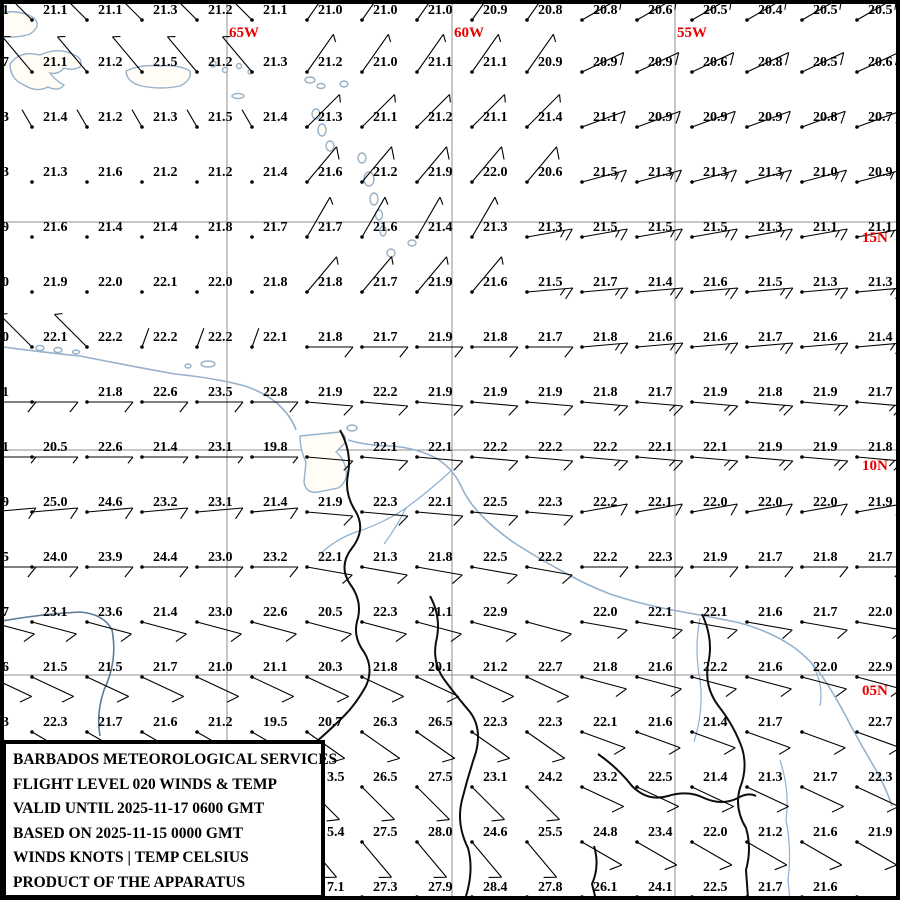  I want to click on temp-value: 20.7, so click(880, 117).